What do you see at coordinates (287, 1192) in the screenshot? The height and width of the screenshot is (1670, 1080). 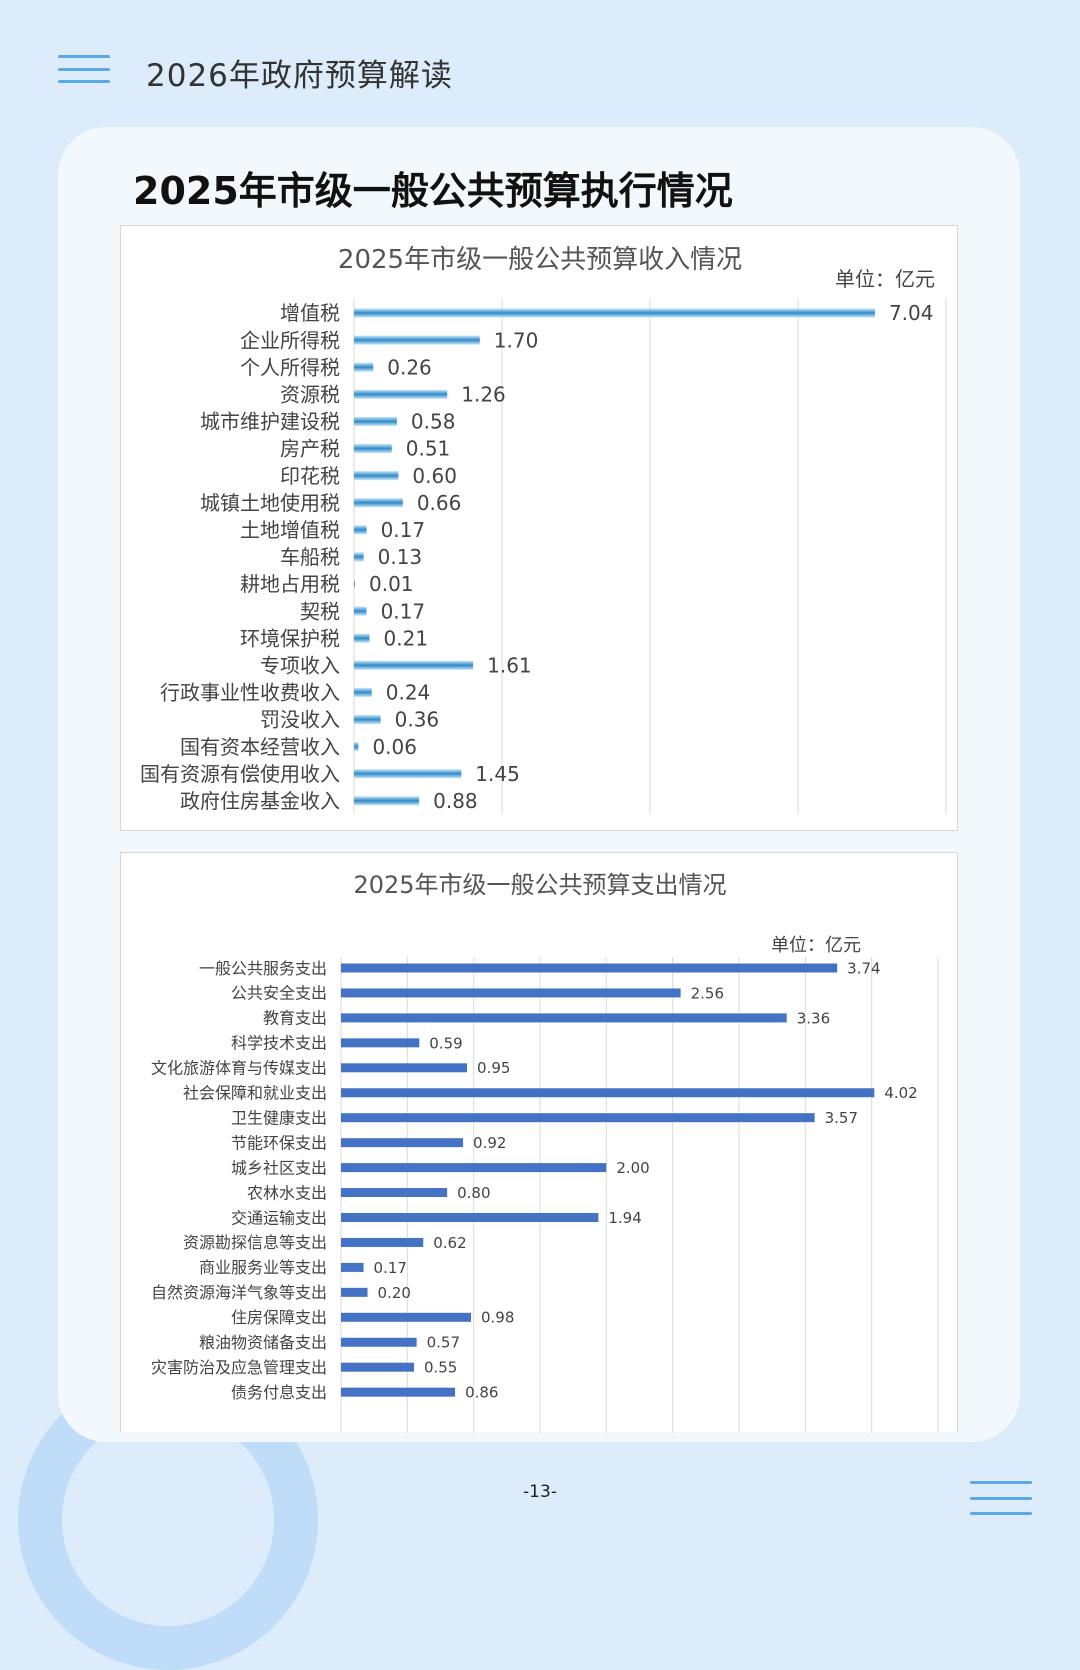 I see `category-label: 农林水支出` at bounding box center [287, 1192].